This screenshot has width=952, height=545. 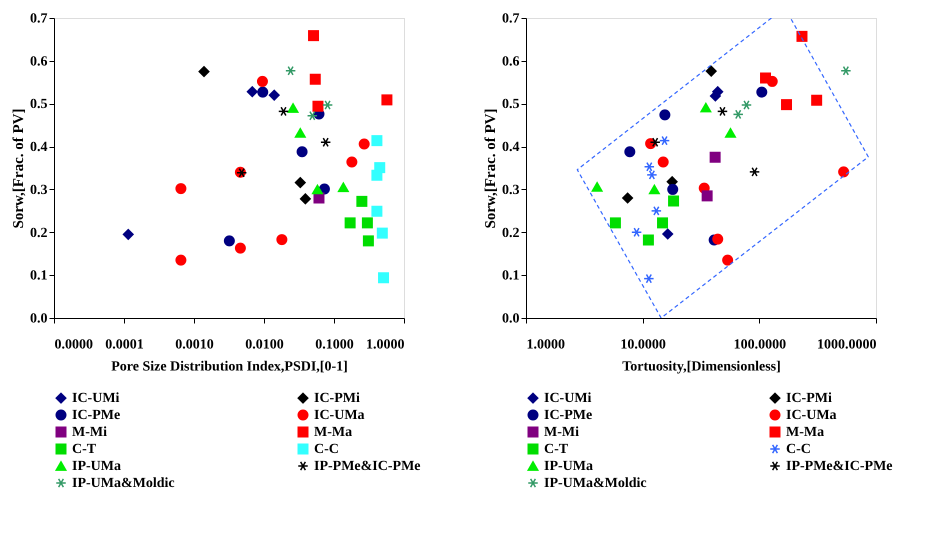 I want to click on x-axis-title: Pore Size Distribution Index,PSDI,[0-1], so click(x=229, y=367).